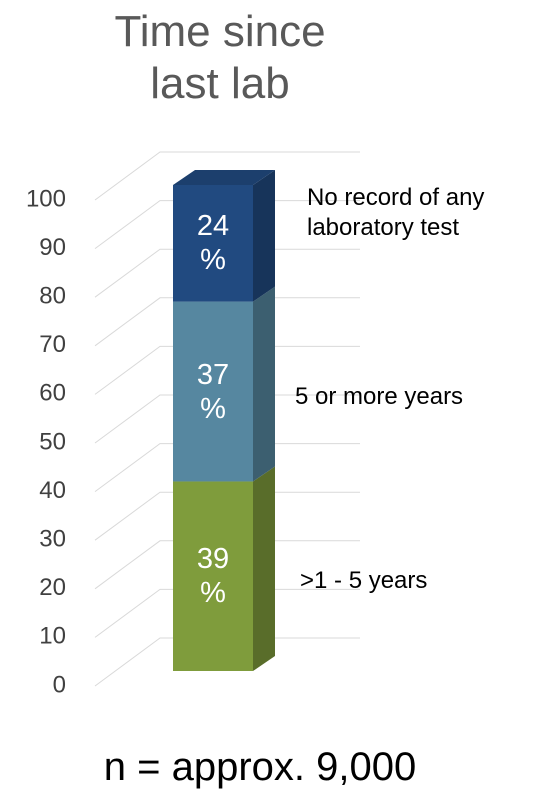 This screenshot has width=546, height=794. What do you see at coordinates (52, 490) in the screenshot?
I see `y-tick-label: 40` at bounding box center [52, 490].